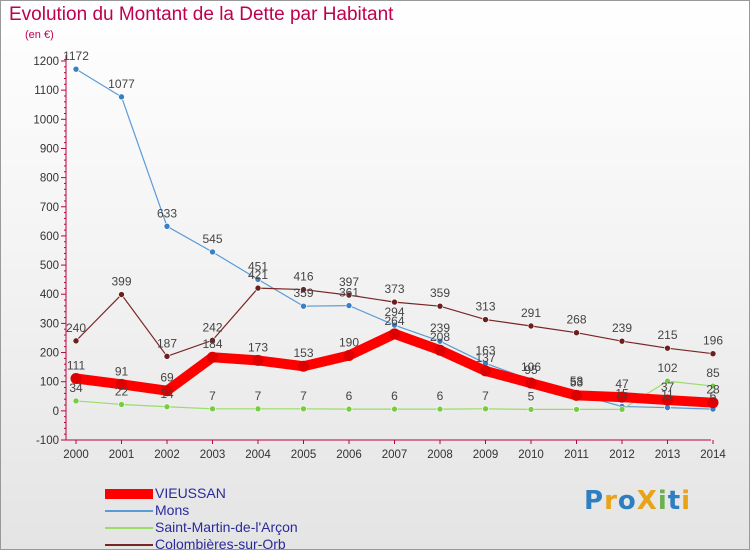 The width and height of the screenshot is (750, 553). I want to click on y-tick-label: 800, so click(49, 179).